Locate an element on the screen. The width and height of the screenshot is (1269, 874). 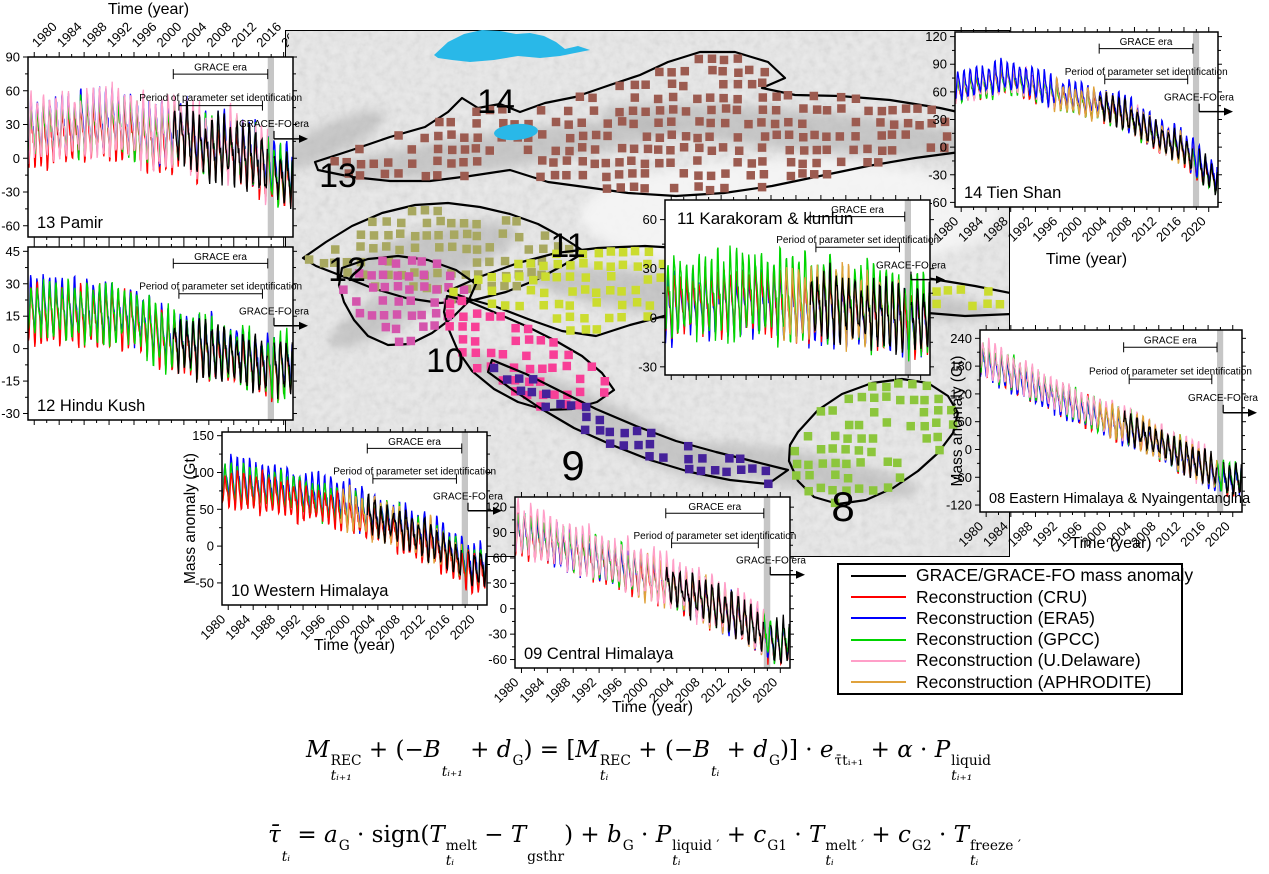
panel-title: 12 Hindu Kush is located at coordinates (91, 406).